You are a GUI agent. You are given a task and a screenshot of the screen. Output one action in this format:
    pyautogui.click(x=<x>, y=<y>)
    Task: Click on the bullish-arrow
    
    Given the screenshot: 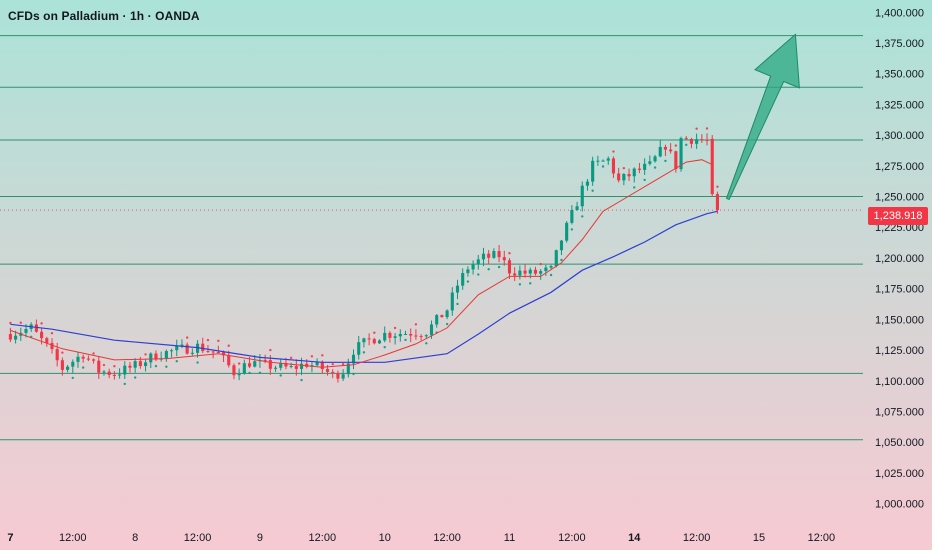 What is the action you would take?
    pyautogui.click(x=762, y=117)
    